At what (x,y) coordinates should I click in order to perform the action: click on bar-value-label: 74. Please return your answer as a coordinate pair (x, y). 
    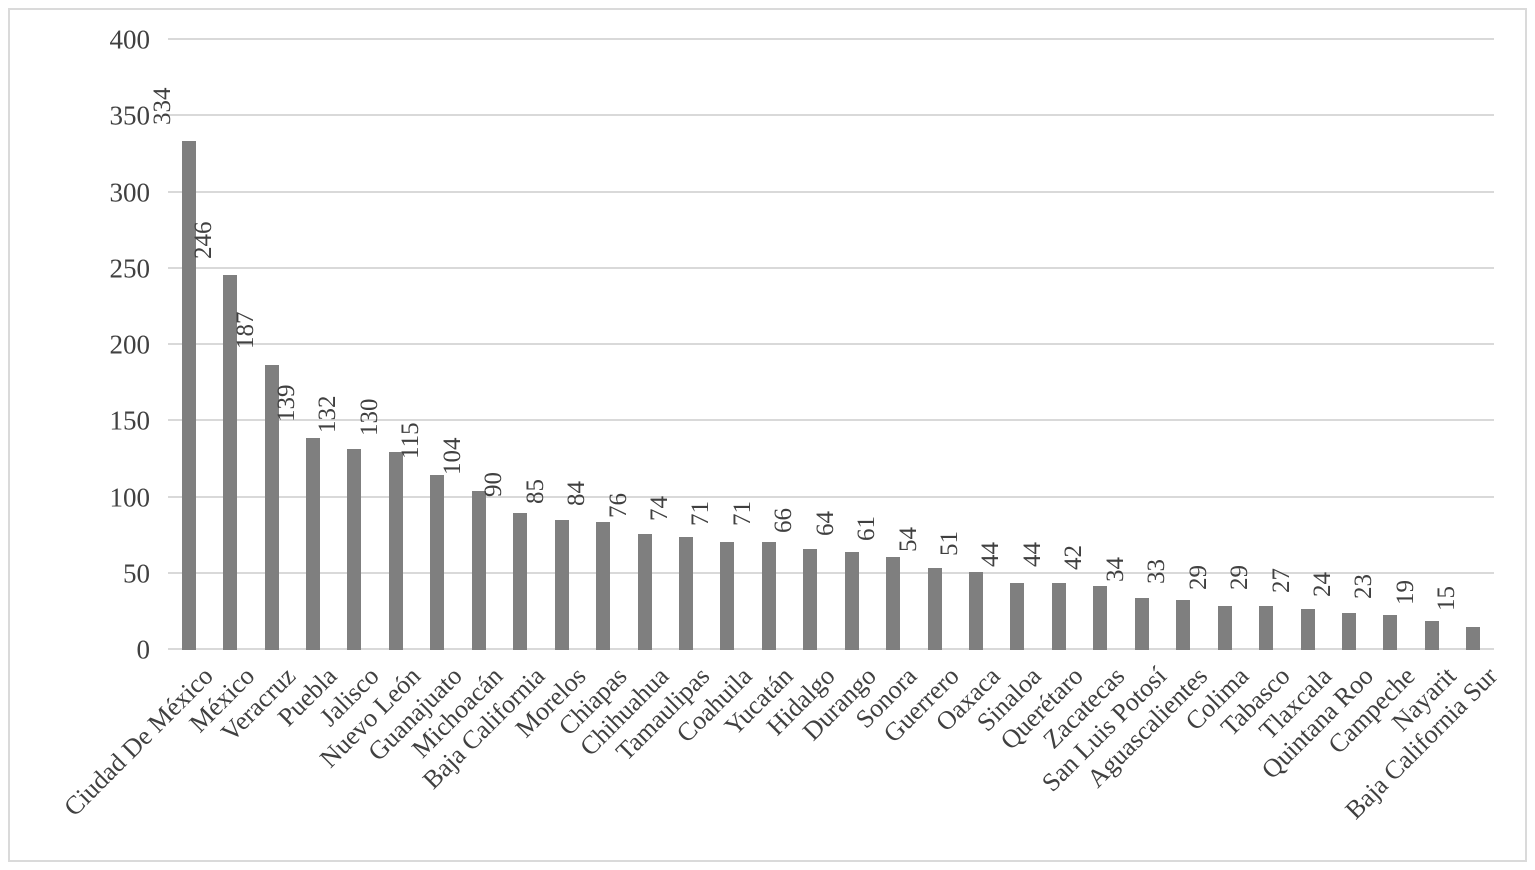
    Looking at the image, I should click on (659, 509).